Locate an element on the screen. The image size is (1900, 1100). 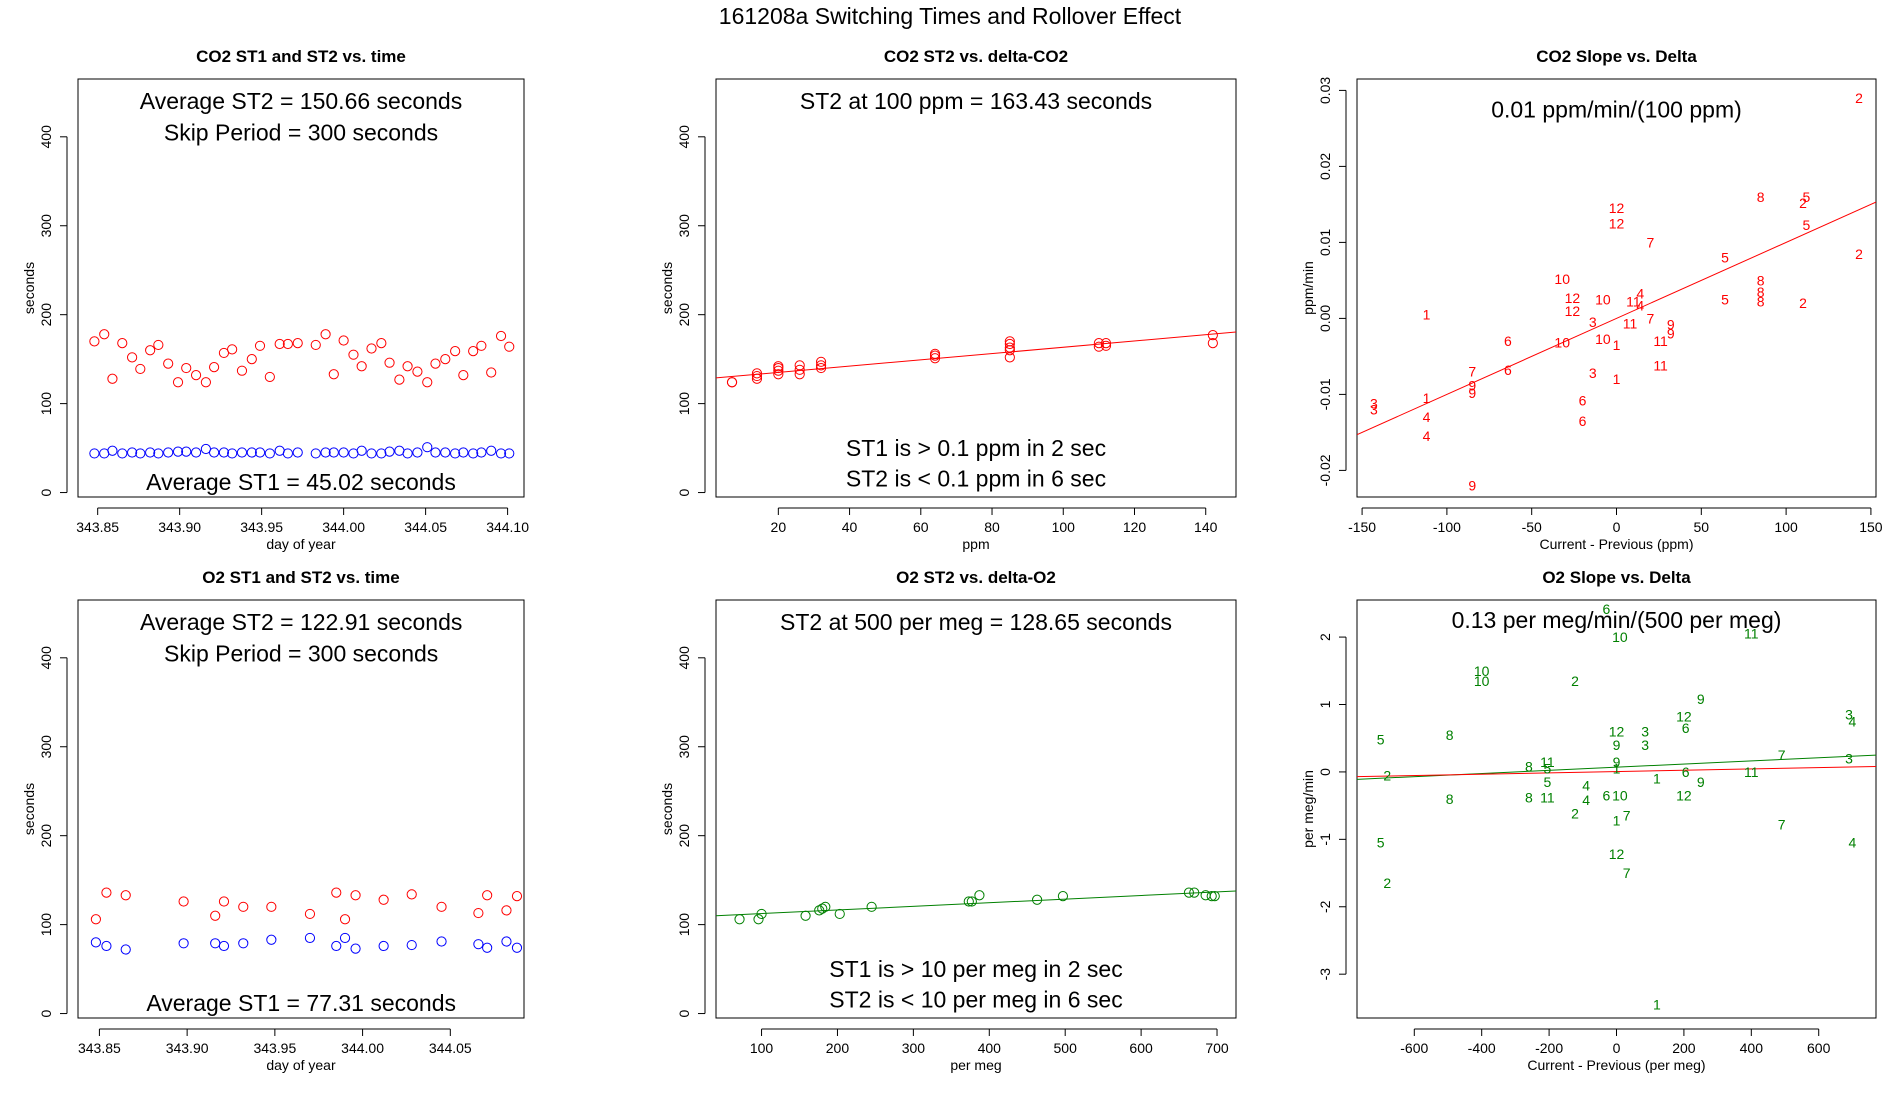
annotation: ST1 is > 10 per meg in 2 sec is located at coordinates (975, 969).